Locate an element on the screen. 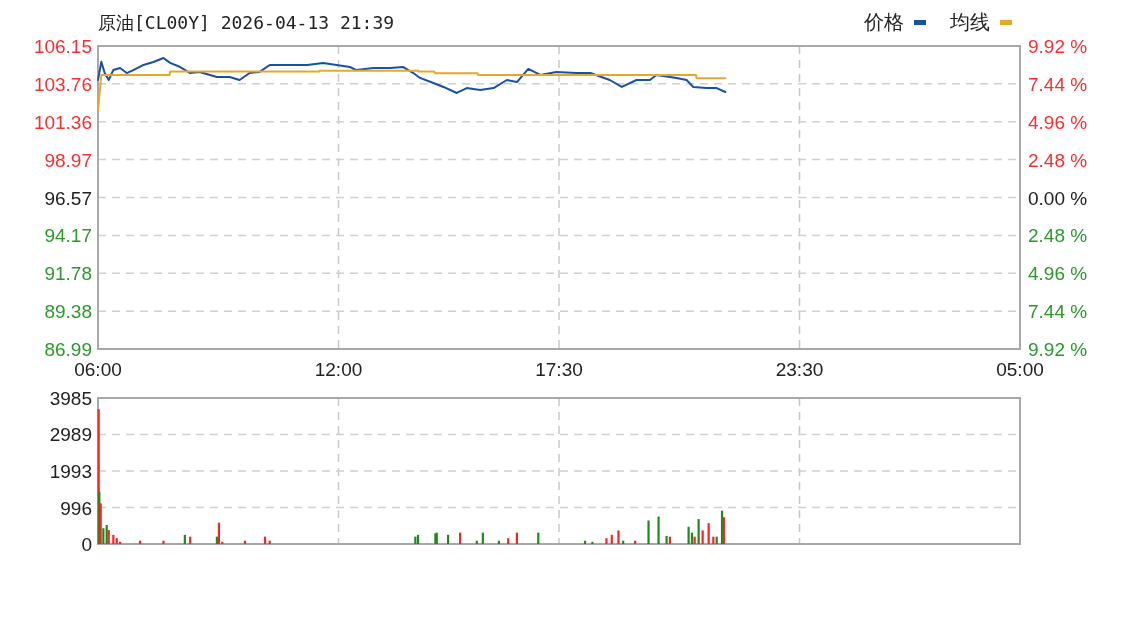 This screenshot has height=630, width=1130. chart-title: 原油[CL00Y] 2026-04-13 21:39 is located at coordinates (246, 22).